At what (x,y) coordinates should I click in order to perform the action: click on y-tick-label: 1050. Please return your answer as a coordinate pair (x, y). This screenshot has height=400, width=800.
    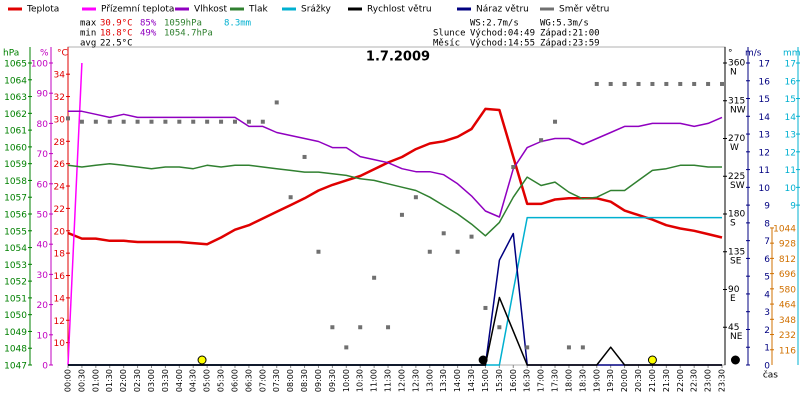
    Looking at the image, I should click on (15, 316).